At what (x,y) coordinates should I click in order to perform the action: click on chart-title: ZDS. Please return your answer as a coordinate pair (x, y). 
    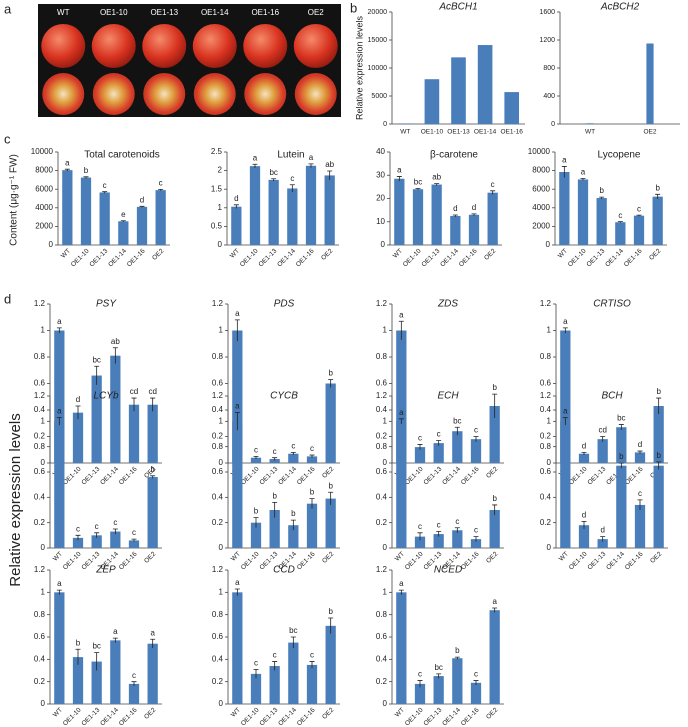
    Looking at the image, I should click on (447, 304).